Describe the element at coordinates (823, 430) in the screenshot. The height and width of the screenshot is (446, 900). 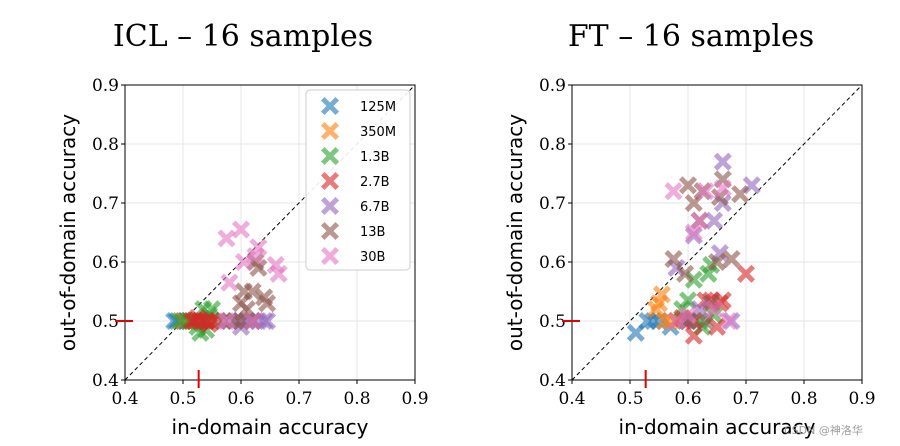
I see `watermark: CSDN @神洛华` at that location.